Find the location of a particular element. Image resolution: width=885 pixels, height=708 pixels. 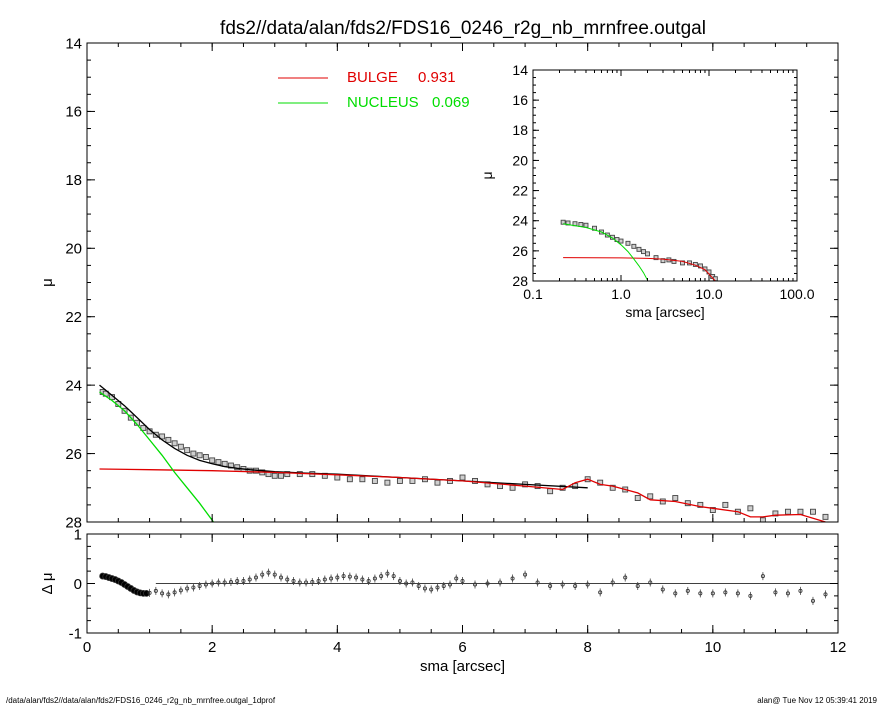

inset-plot-area is located at coordinates (639, 250).